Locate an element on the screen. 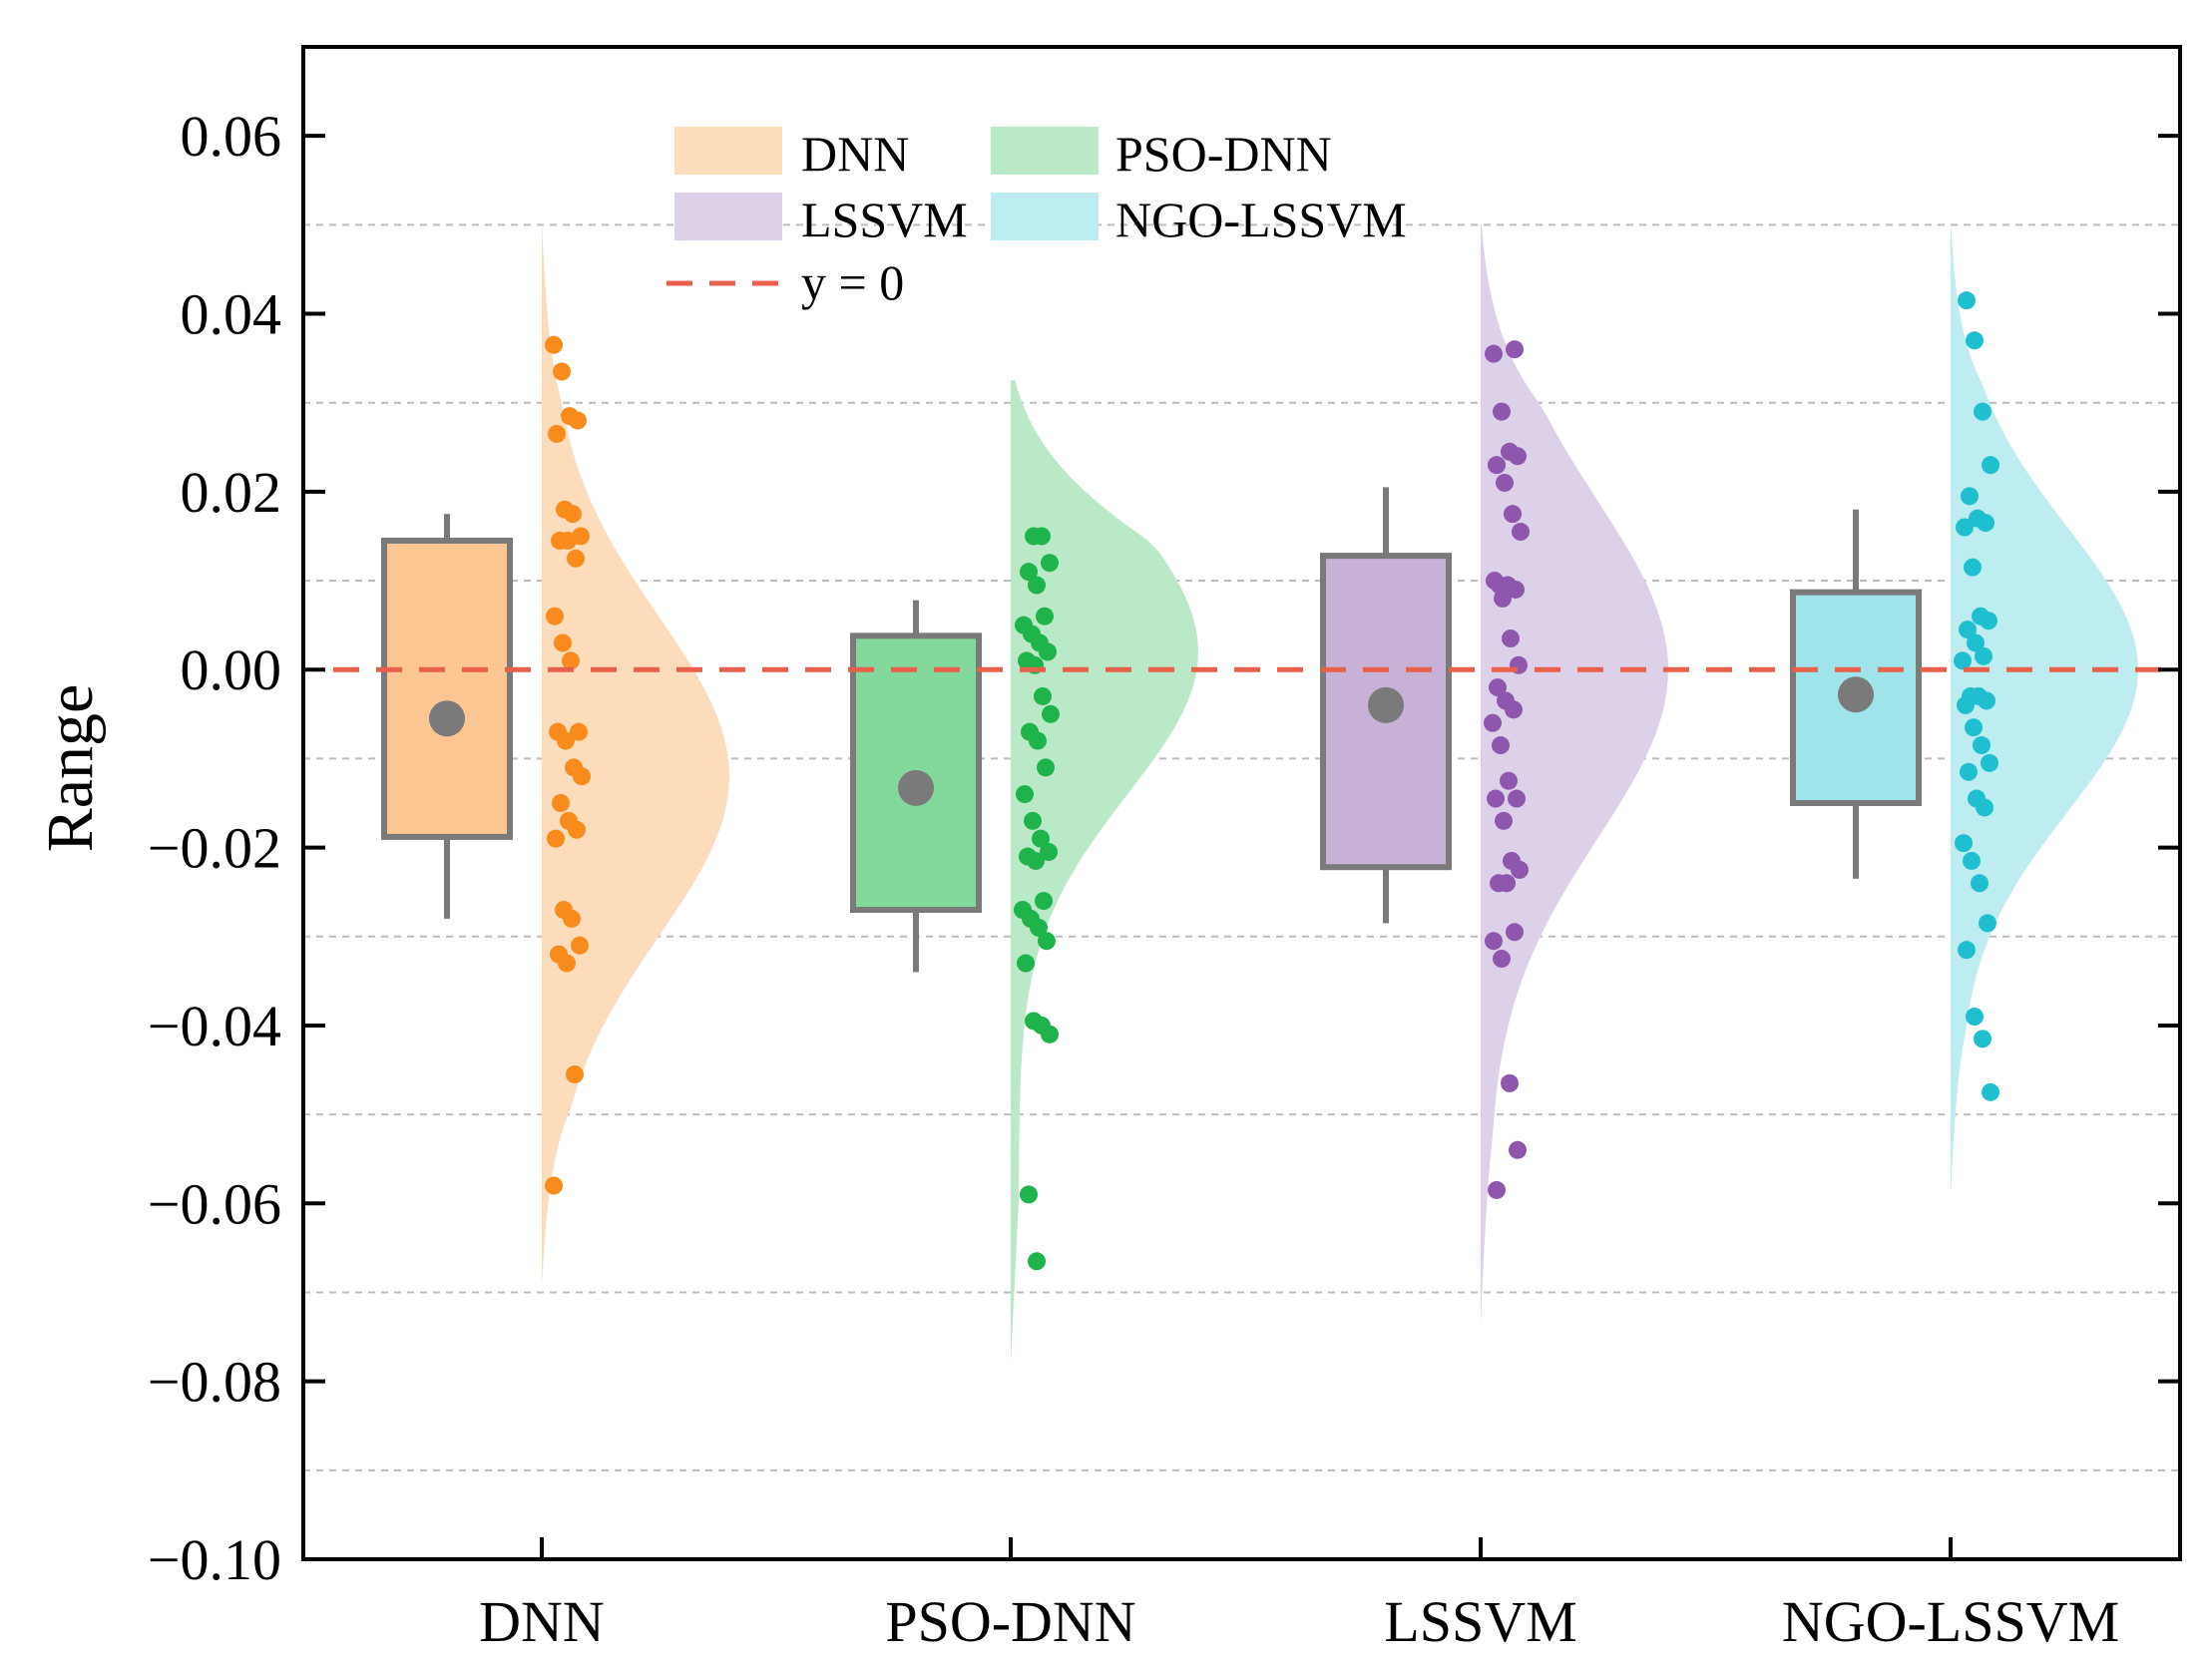 The image size is (2212, 1668). legend-label-lssvm: LSSVM is located at coordinates (885, 219).